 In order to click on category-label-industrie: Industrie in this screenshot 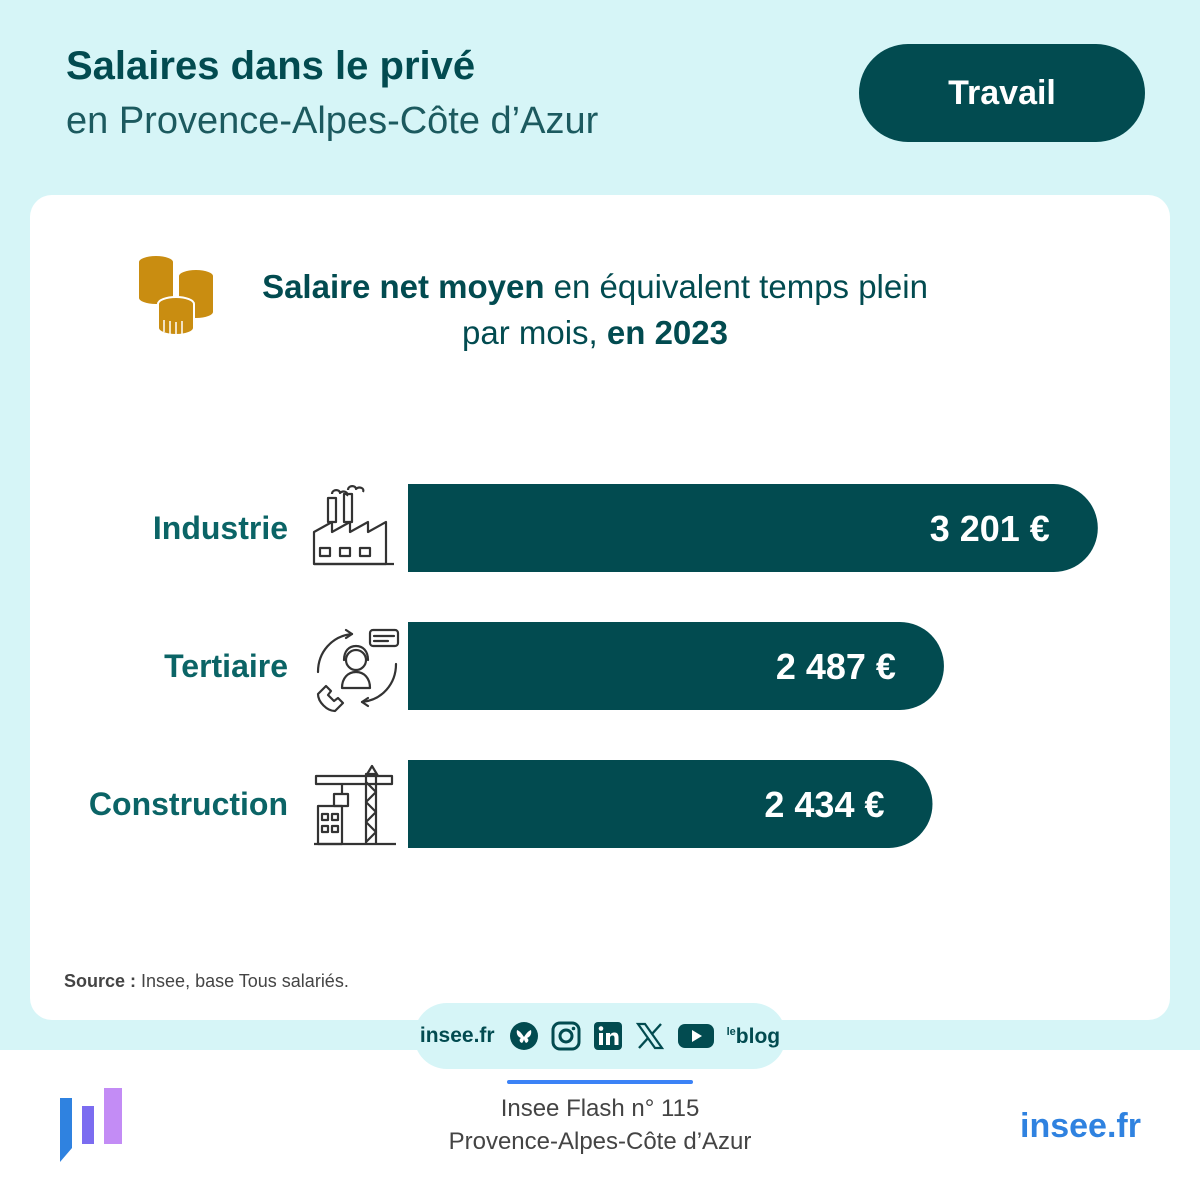, I will do `click(220, 528)`.